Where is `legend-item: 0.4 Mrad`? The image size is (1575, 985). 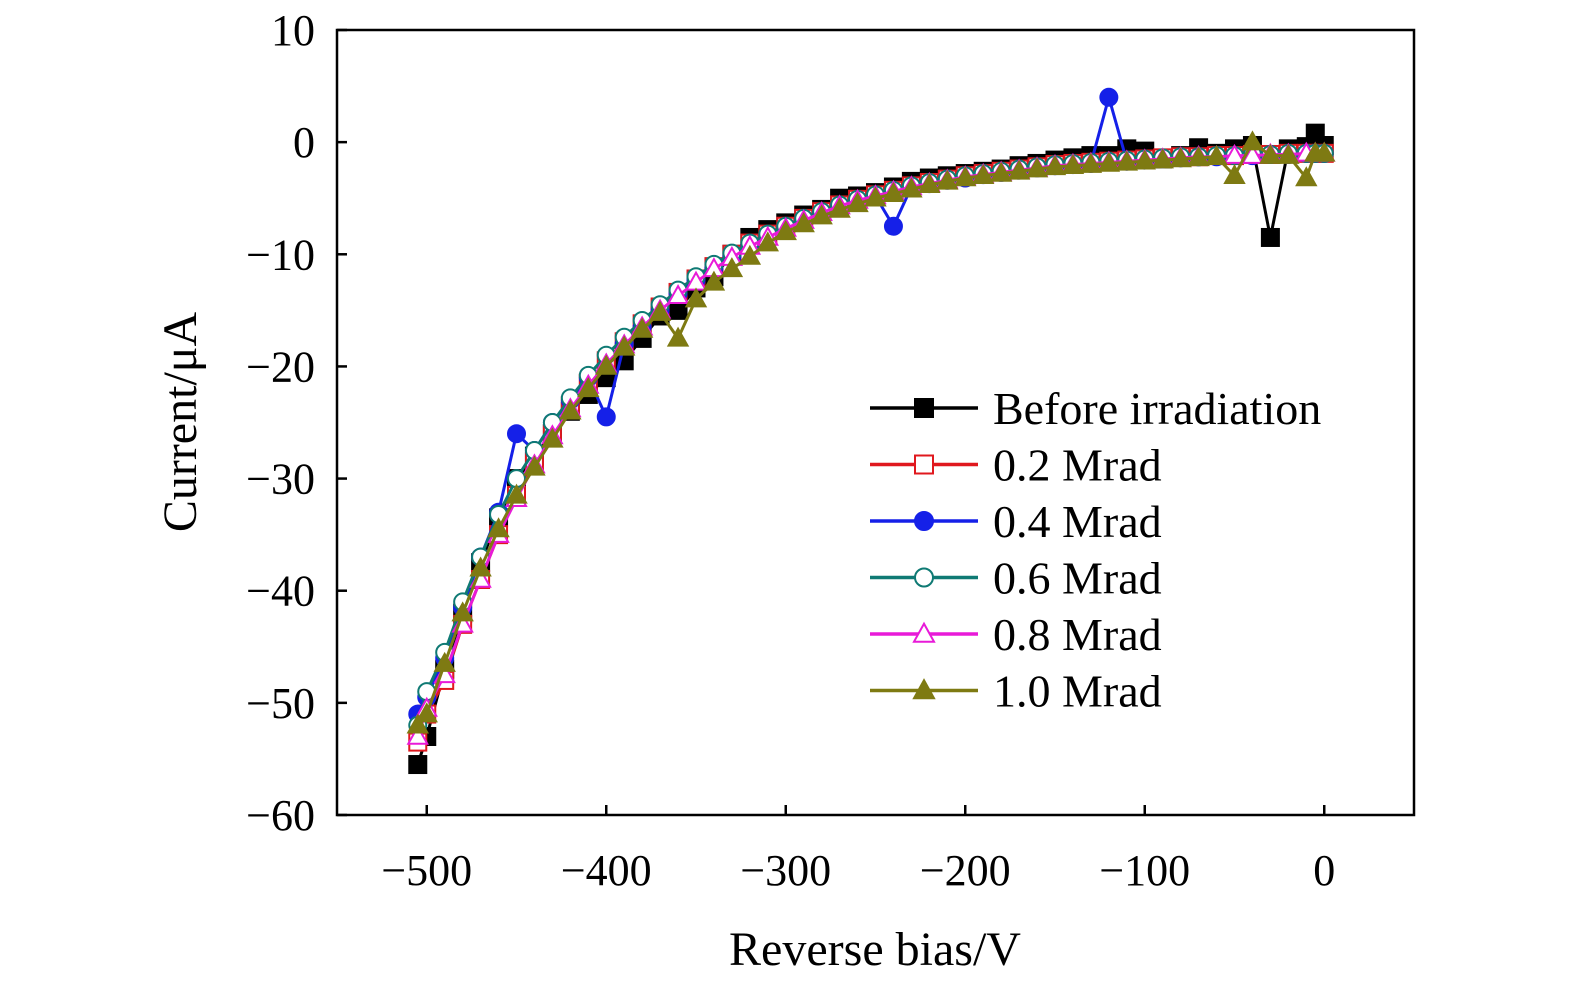
legend-item: 0.4 Mrad is located at coordinates (1016, 521).